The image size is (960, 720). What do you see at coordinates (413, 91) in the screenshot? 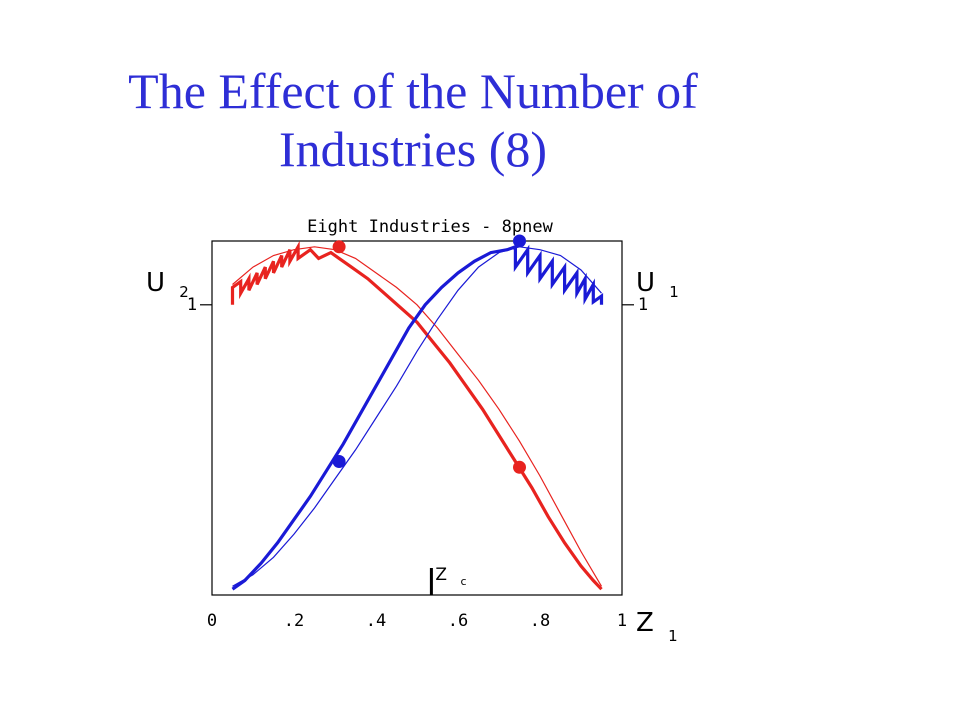
I see `slide-title-line1: The Effect of the Number of` at bounding box center [413, 91].